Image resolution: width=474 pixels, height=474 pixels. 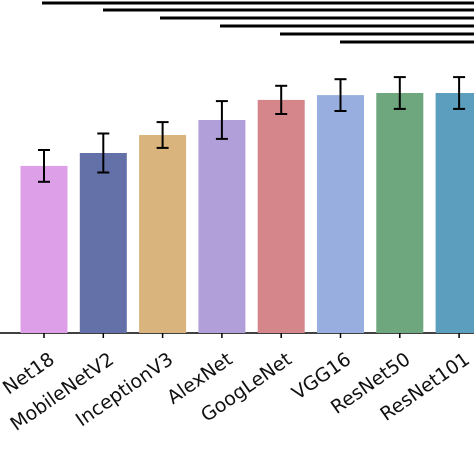 I want to click on significance-bars, so click(x=258, y=22).